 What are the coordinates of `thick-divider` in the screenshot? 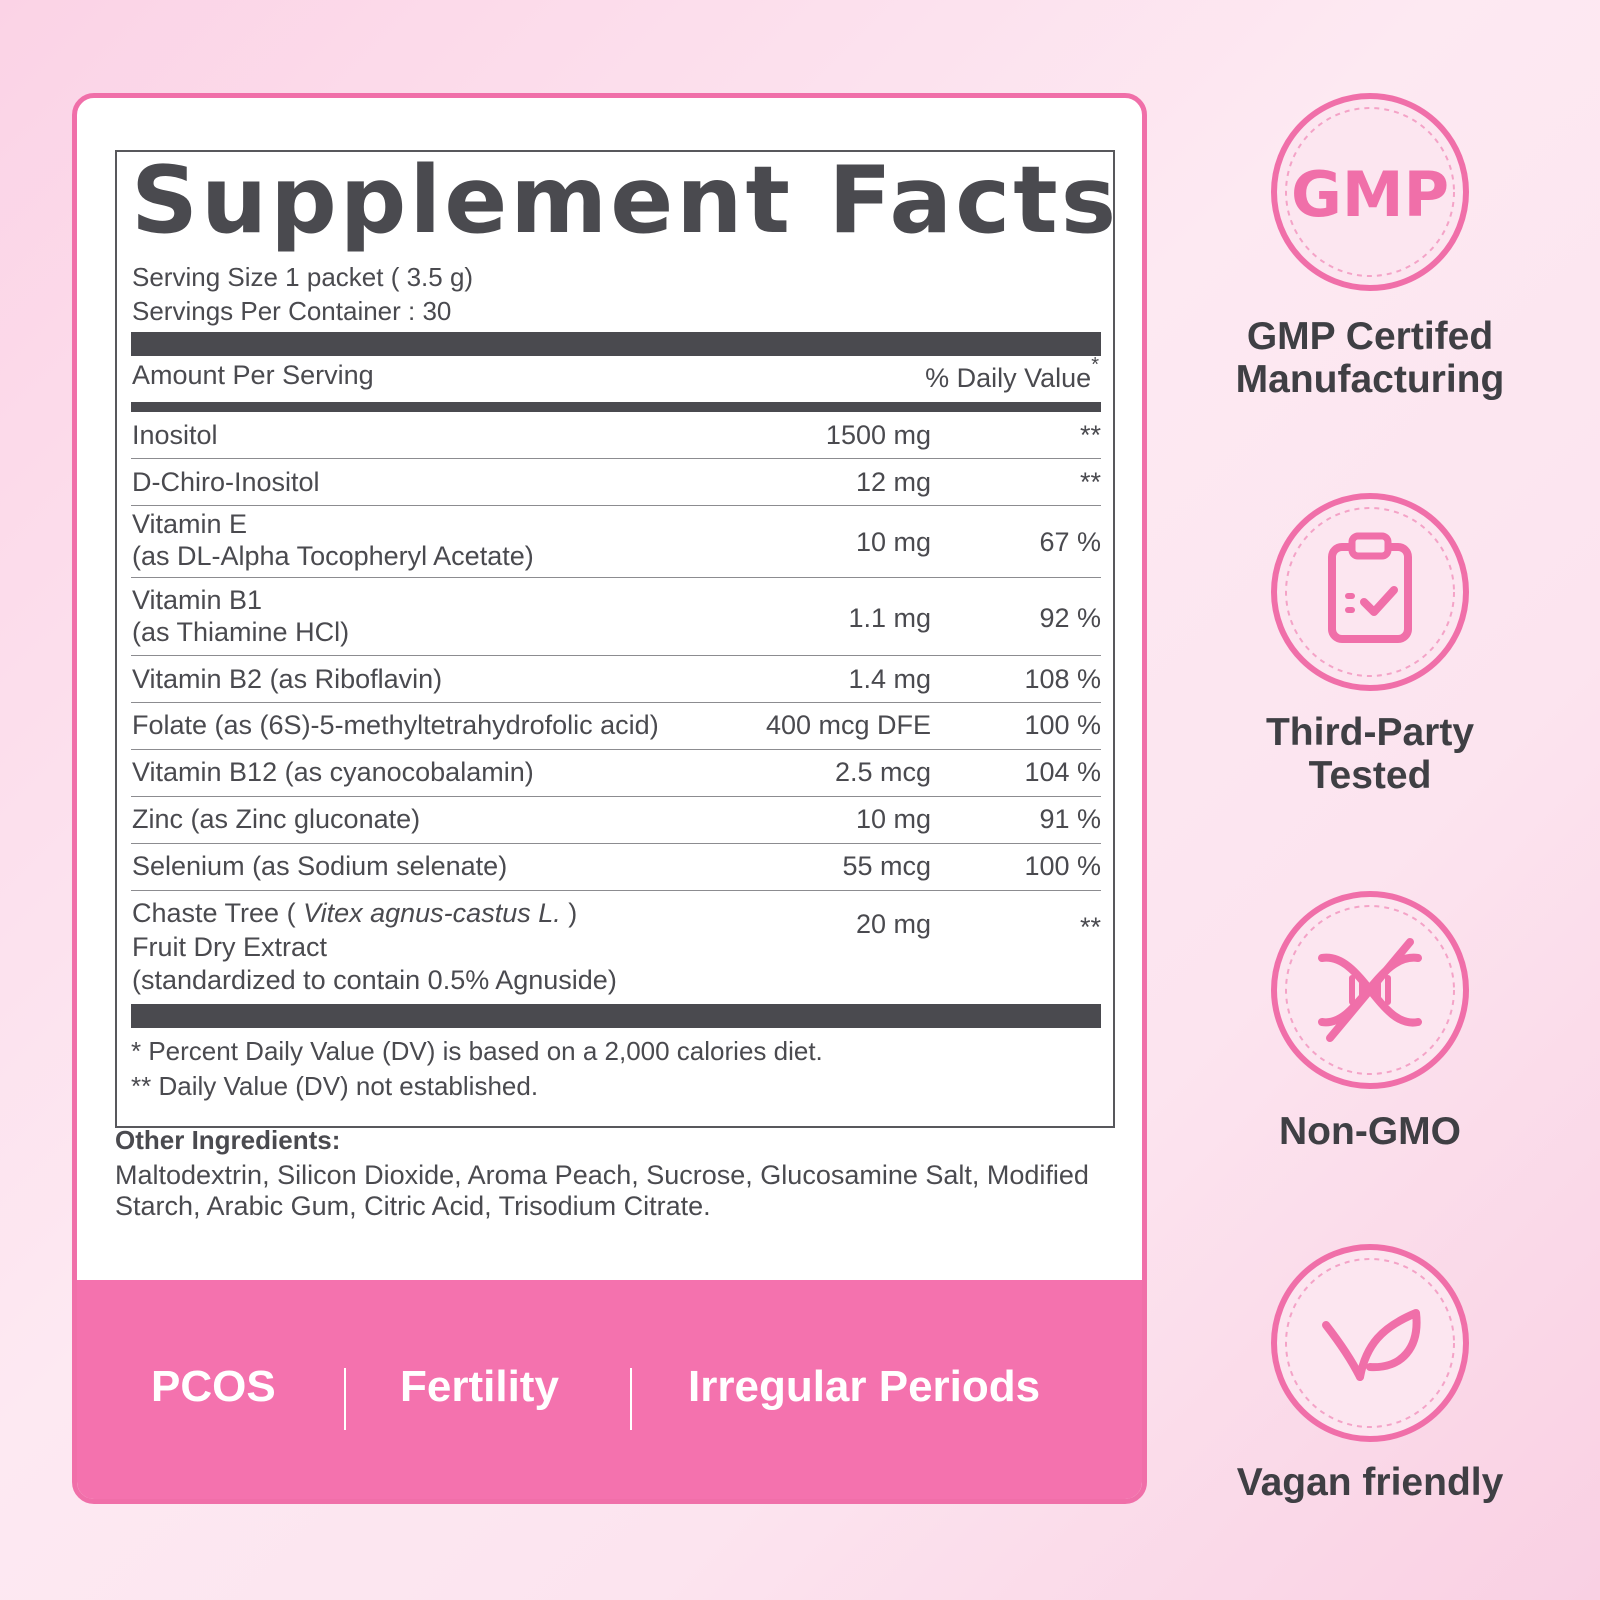 It's located at (616, 344).